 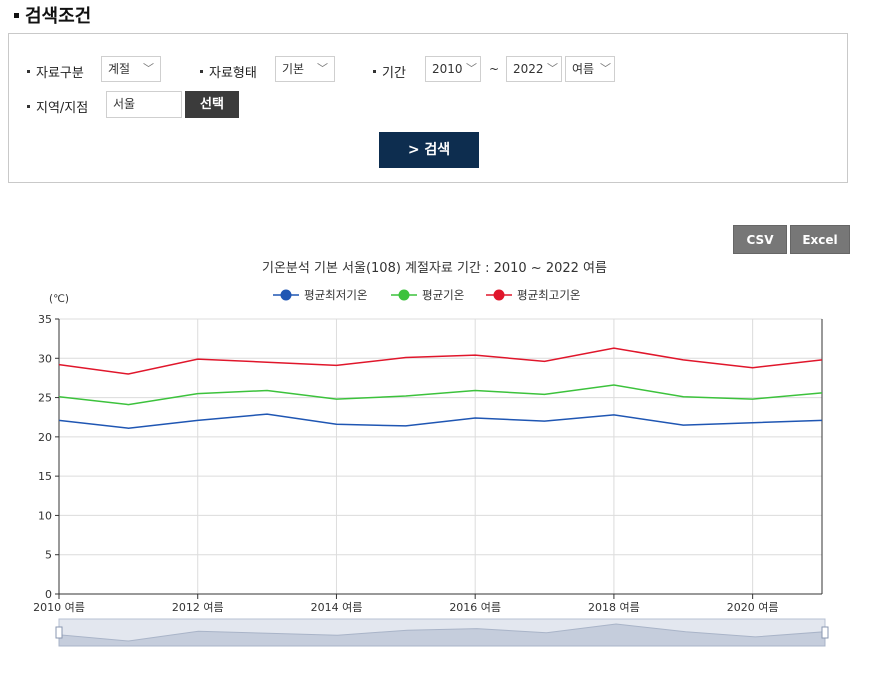 I want to click on data-type-value: 계절, so click(x=119, y=69).